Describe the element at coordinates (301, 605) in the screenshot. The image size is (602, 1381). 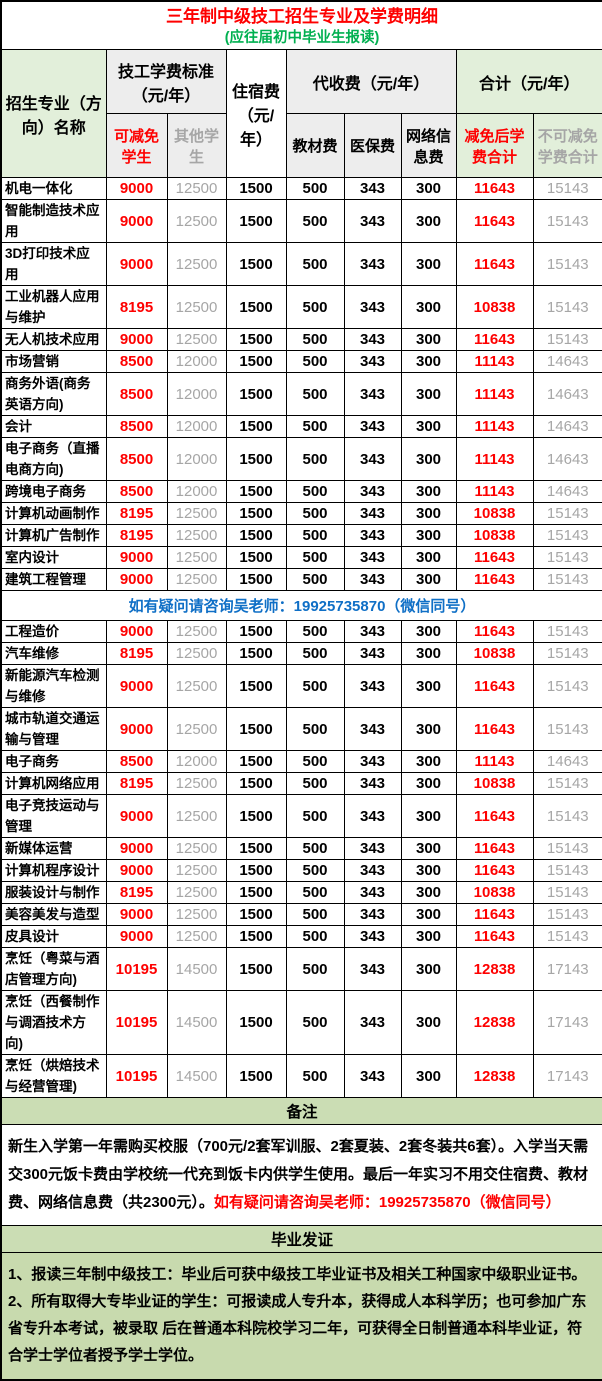
I see `contact-row: 如有疑问请咨询吴老师：19925735870（微信同号）` at that location.